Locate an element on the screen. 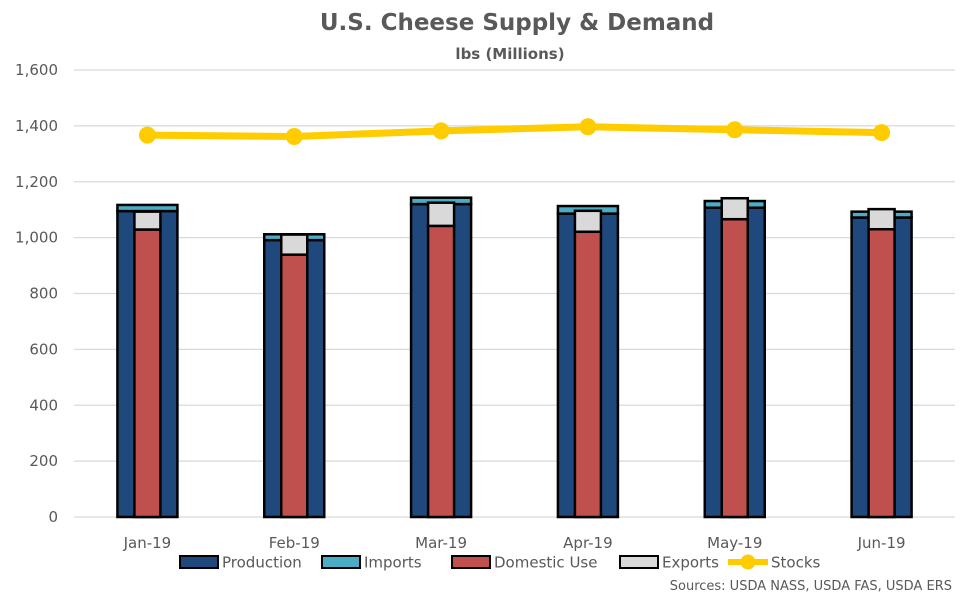 The width and height of the screenshot is (975, 601). x-tick-label: May-19 is located at coordinates (734, 543).